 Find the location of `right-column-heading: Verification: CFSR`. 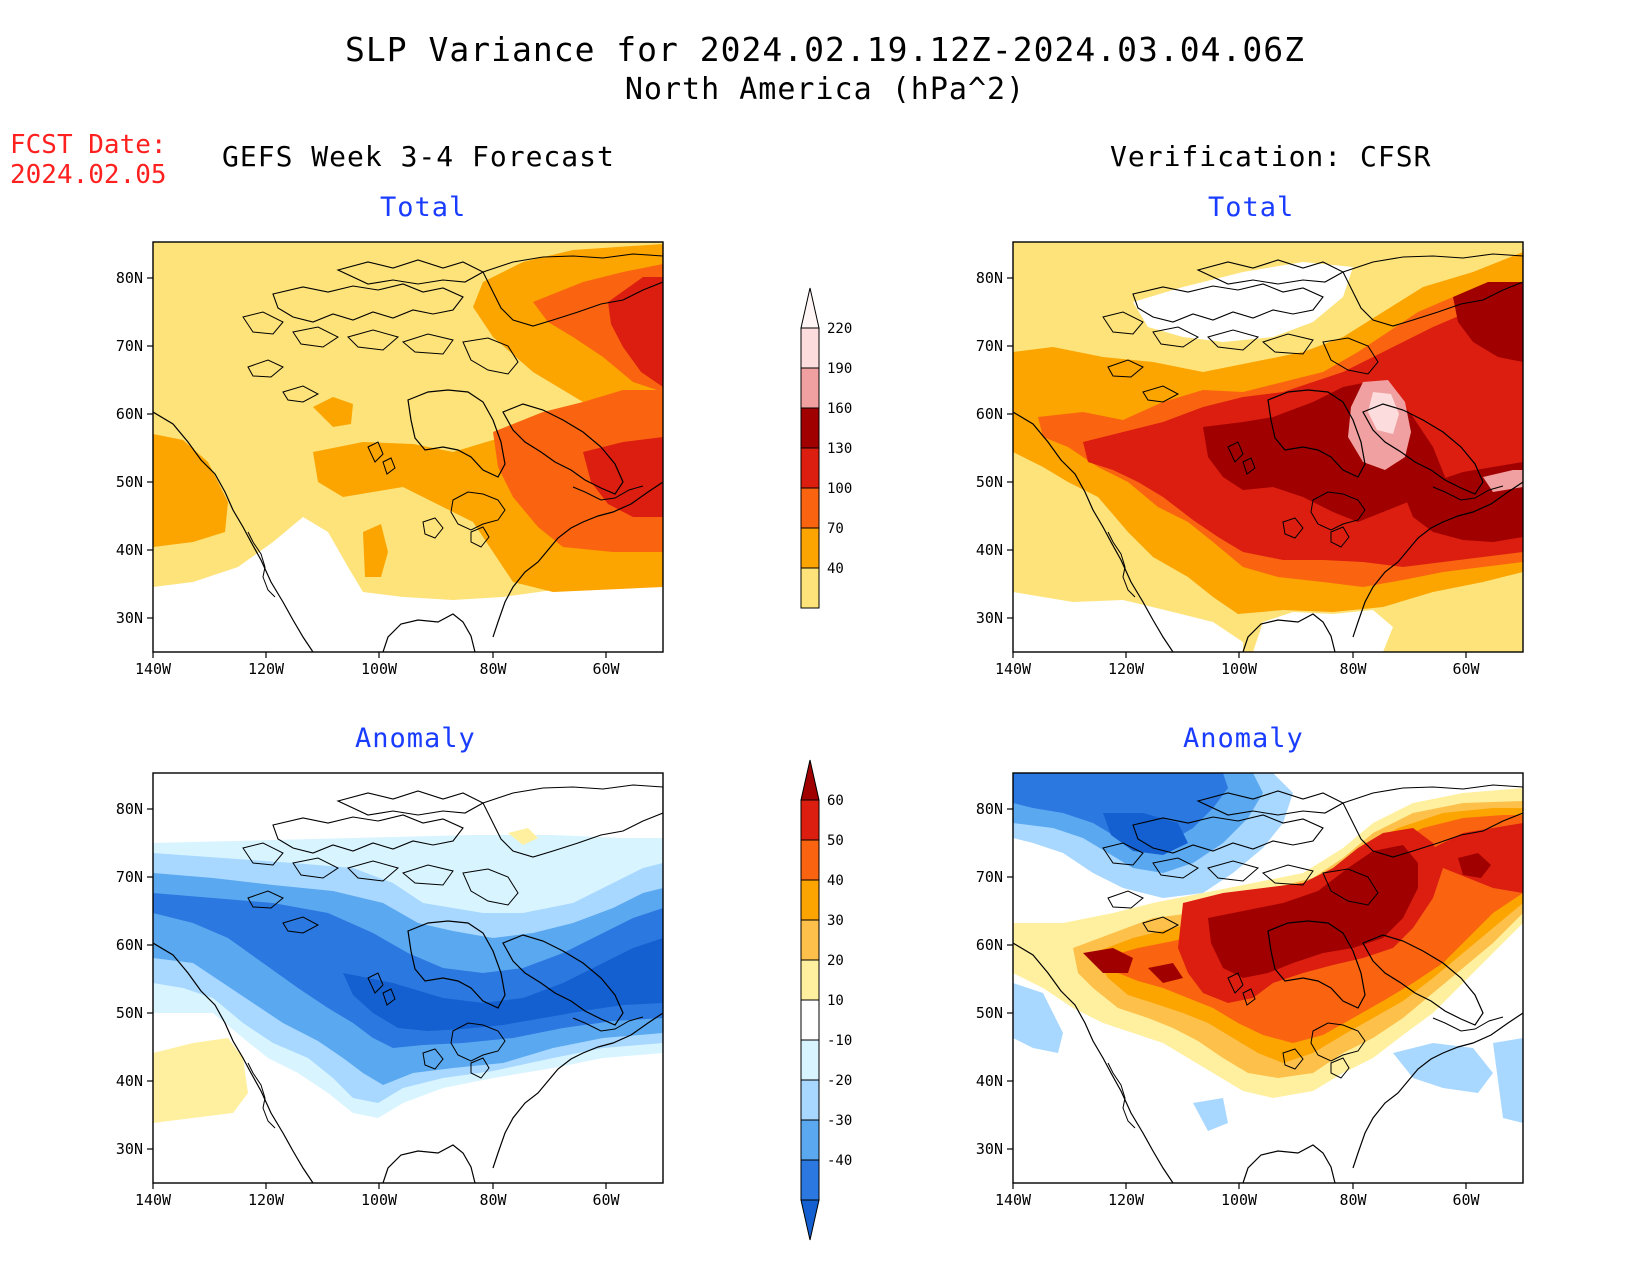

right-column-heading: Verification: CFSR is located at coordinates (1271, 156).